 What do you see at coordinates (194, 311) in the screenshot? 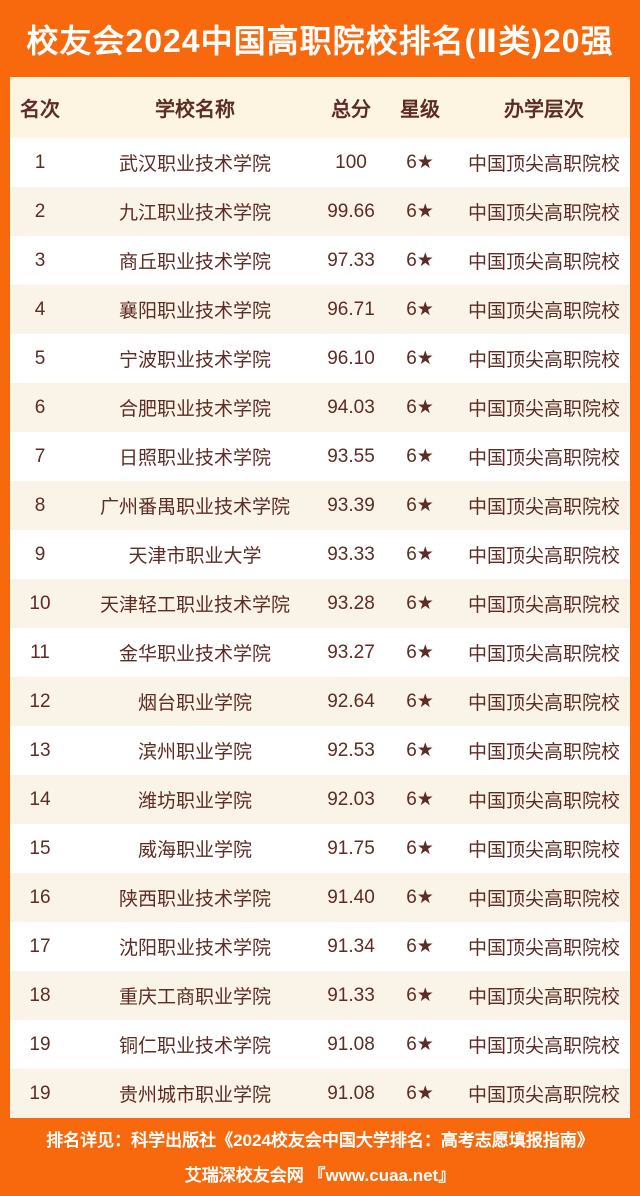
I see `school-cell: 襄阳职业技术学院` at bounding box center [194, 311].